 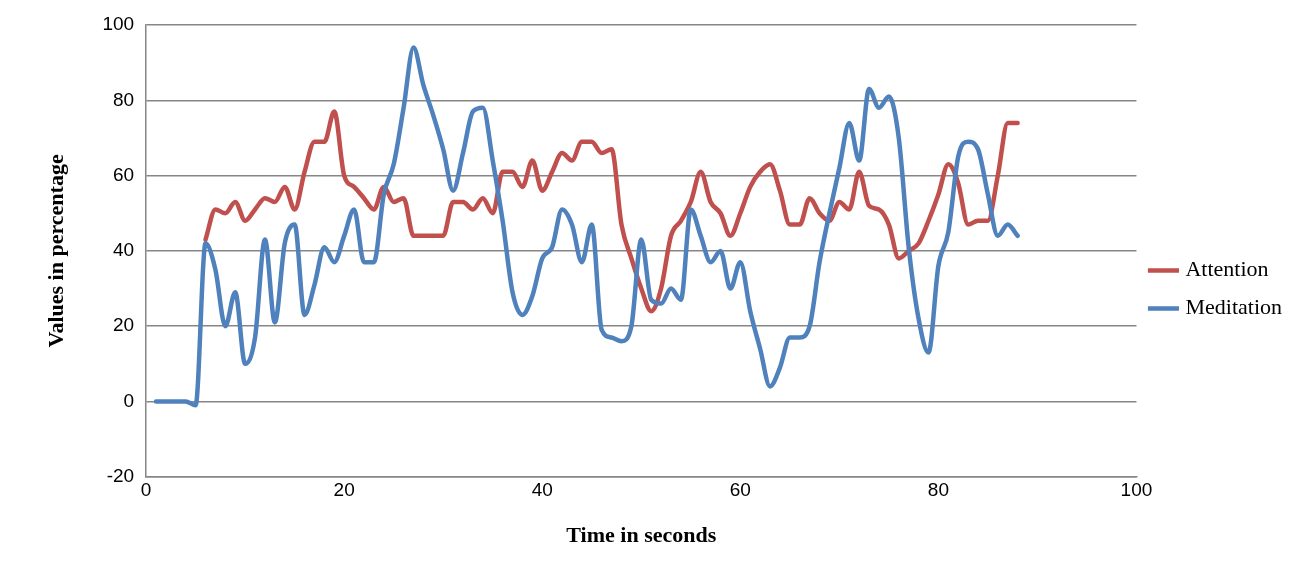 What do you see at coordinates (740, 490) in the screenshot?
I see `x-tick-label: 60` at bounding box center [740, 490].